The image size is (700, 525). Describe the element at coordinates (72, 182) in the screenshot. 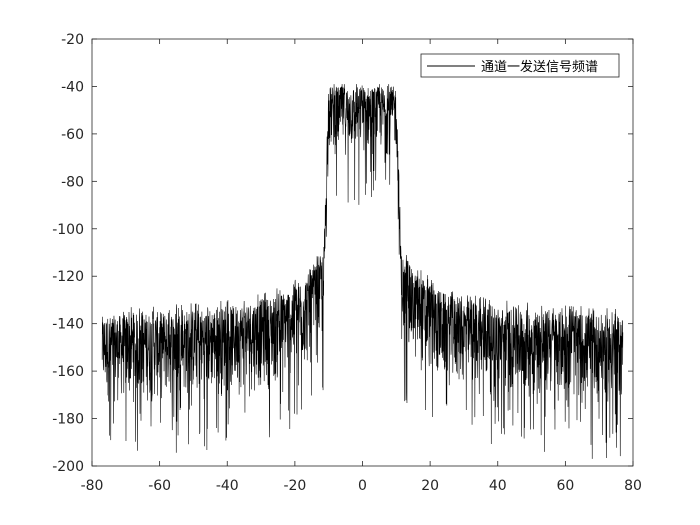

I see `y-tick-label: -80` at that location.